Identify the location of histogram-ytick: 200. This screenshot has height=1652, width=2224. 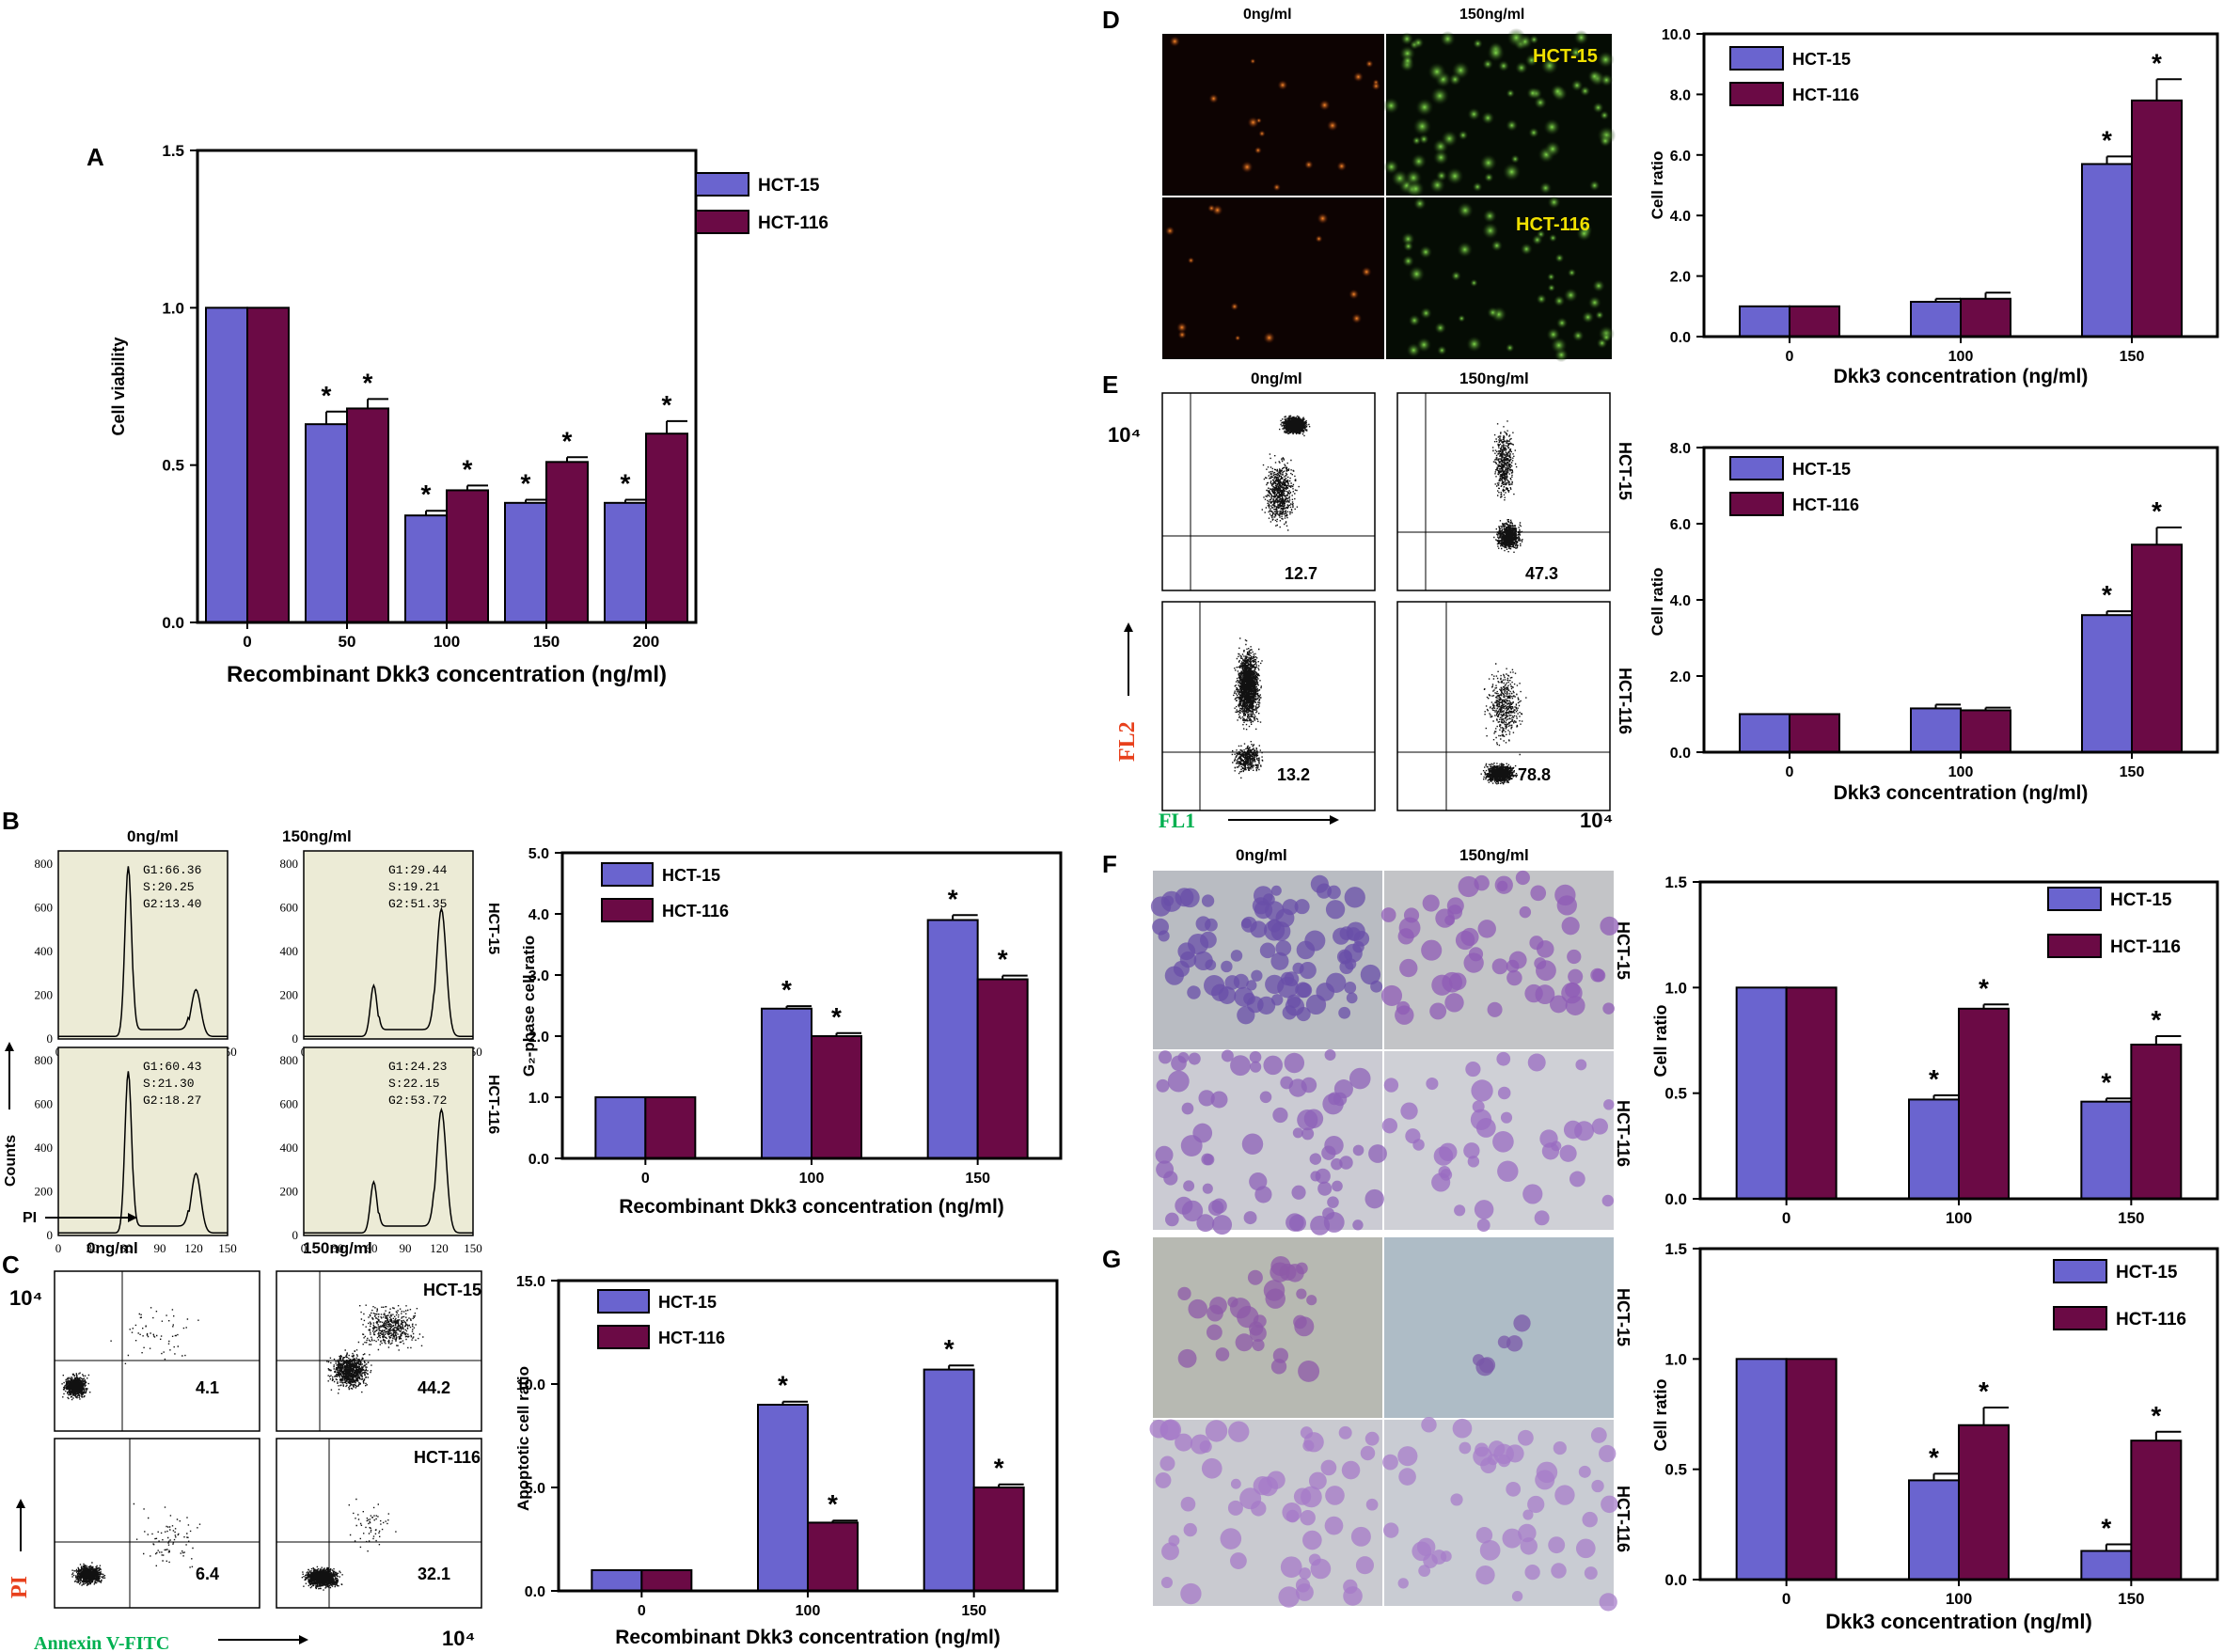
(44, 1191).